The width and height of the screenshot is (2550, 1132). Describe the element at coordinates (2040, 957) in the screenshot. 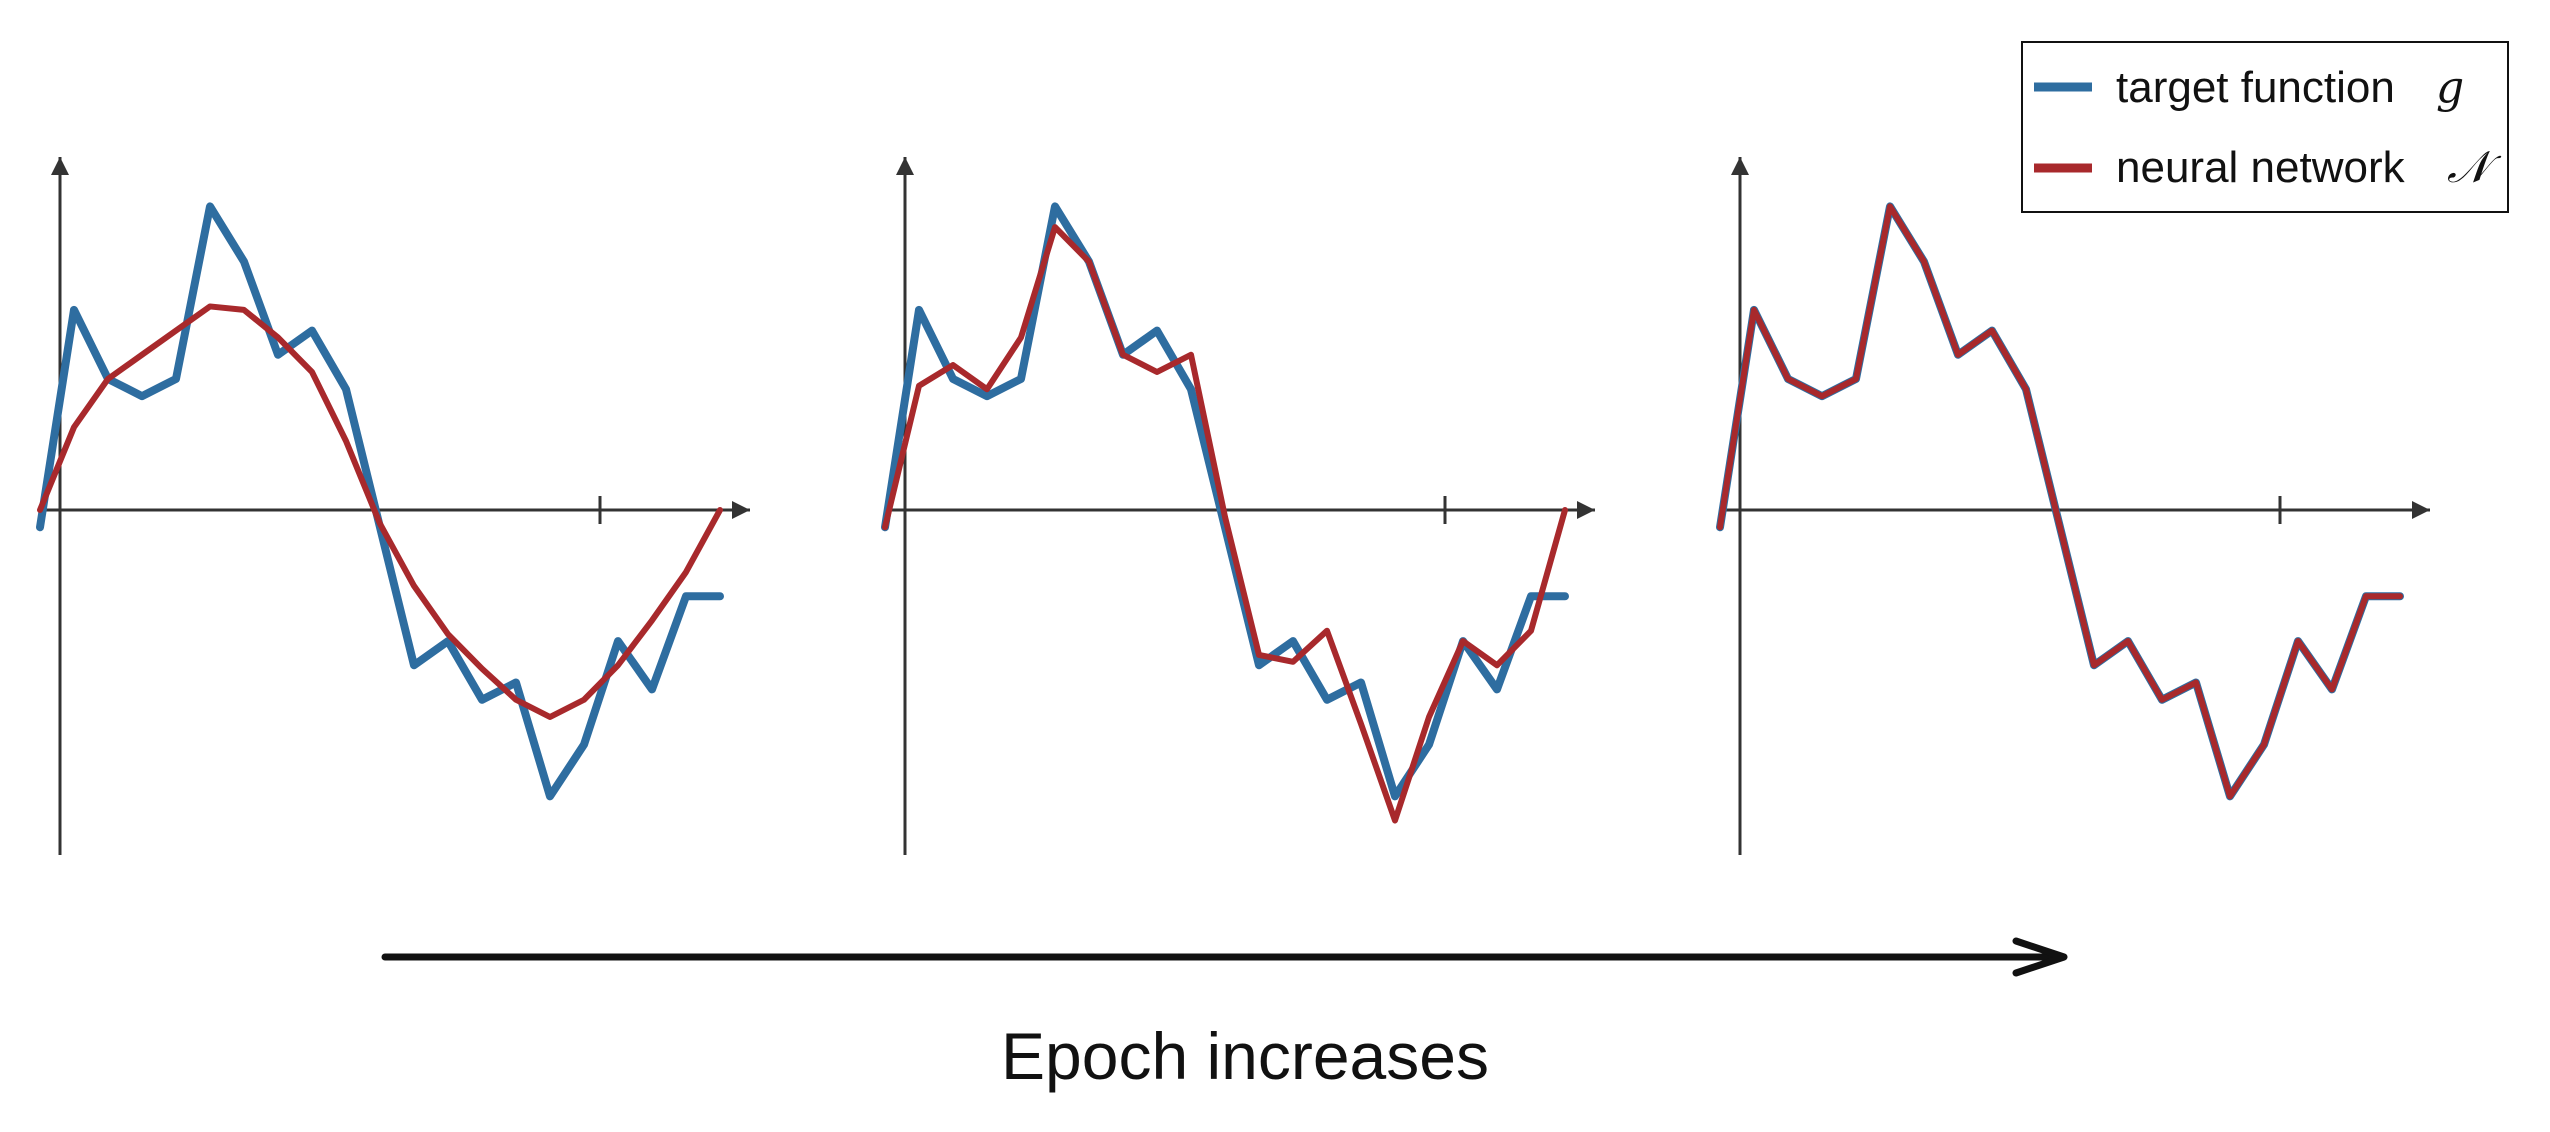

I see `epoch-arrow-head` at that location.